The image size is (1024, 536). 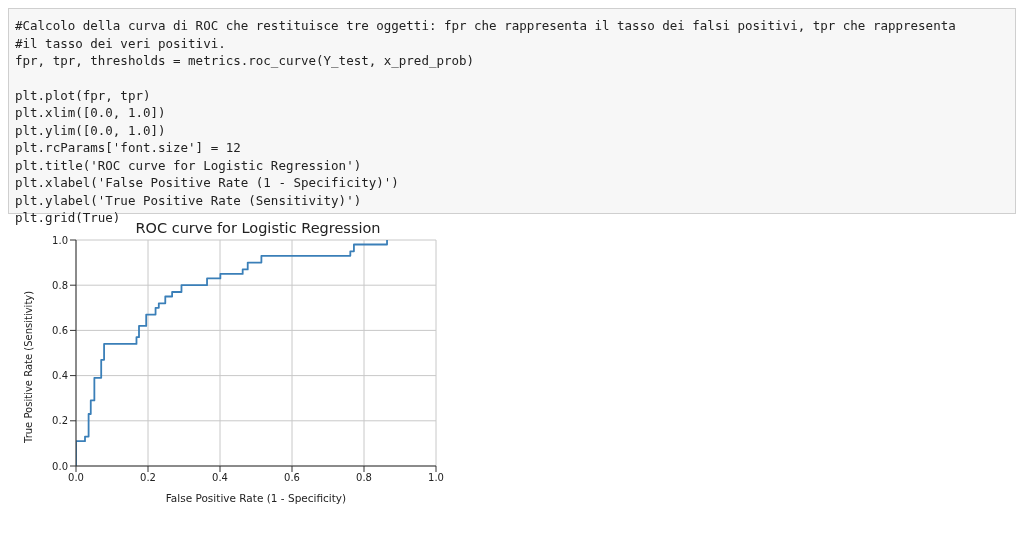 I want to click on x-tick-label: 0.6, so click(x=292, y=478).